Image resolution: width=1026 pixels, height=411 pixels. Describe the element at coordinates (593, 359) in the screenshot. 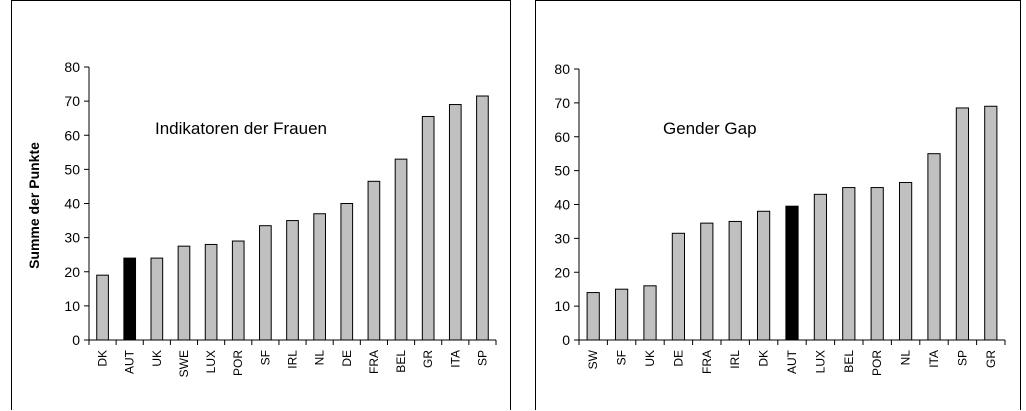

I see `x-tick-label: SW` at that location.